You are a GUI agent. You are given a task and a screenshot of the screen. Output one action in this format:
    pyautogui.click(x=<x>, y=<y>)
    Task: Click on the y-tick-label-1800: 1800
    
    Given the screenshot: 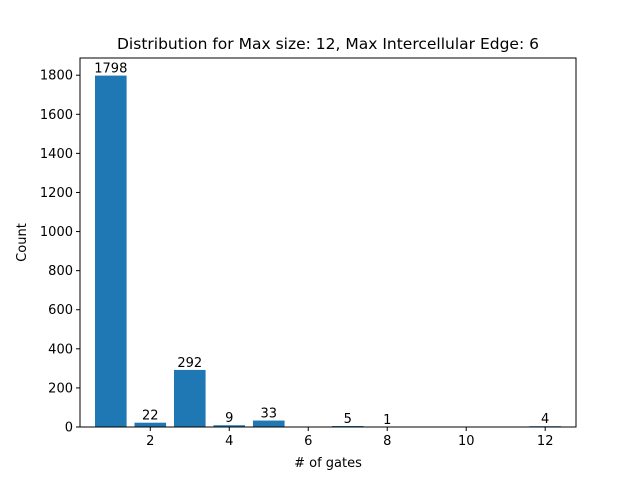 What is the action you would take?
    pyautogui.click(x=56, y=76)
    